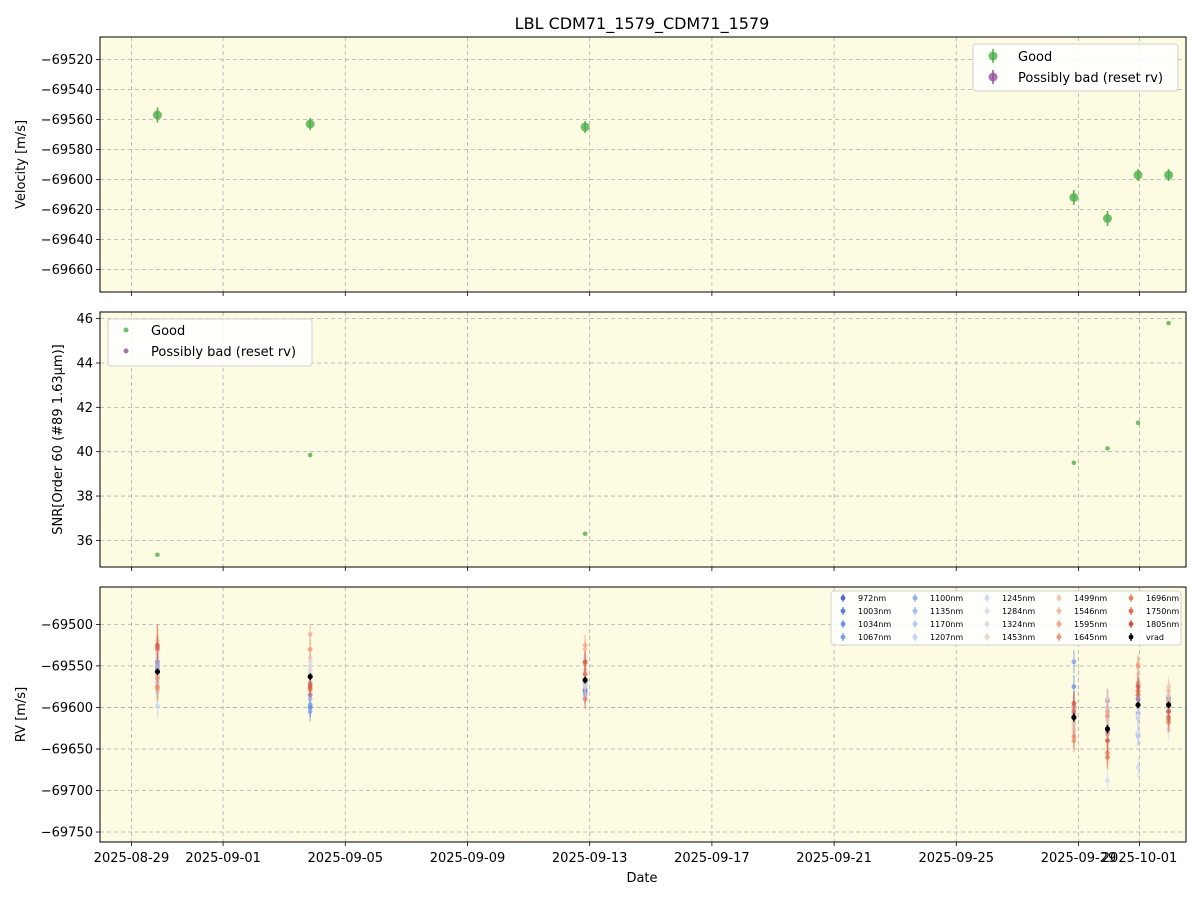  What do you see at coordinates (946, 624) in the screenshot?
I see `legend-label: 1170nm` at bounding box center [946, 624].